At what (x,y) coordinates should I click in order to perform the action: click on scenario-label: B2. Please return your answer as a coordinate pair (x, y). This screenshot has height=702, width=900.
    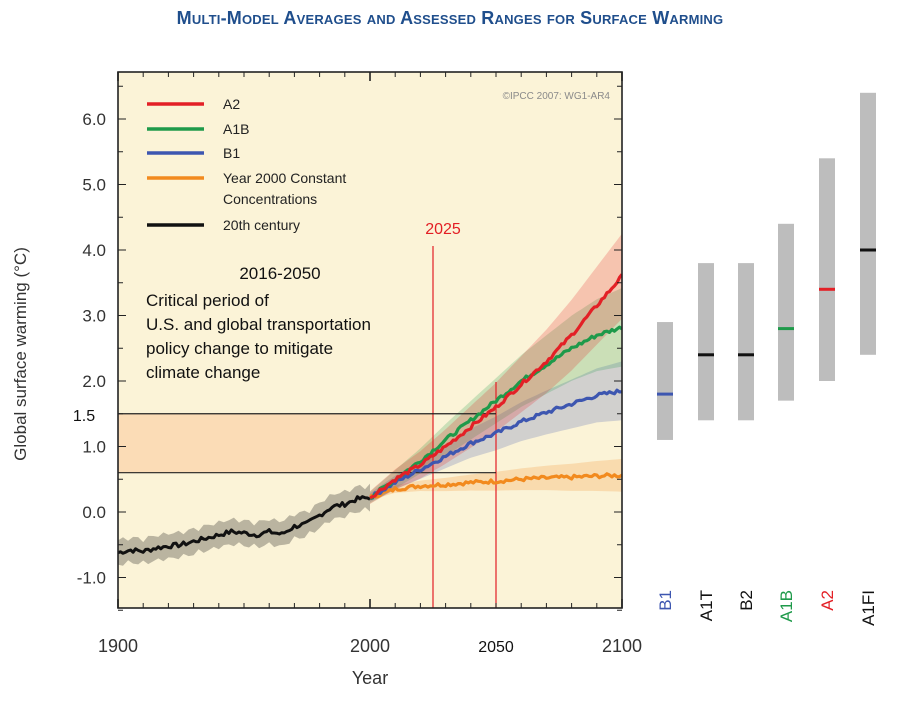
    Looking at the image, I should click on (746, 600).